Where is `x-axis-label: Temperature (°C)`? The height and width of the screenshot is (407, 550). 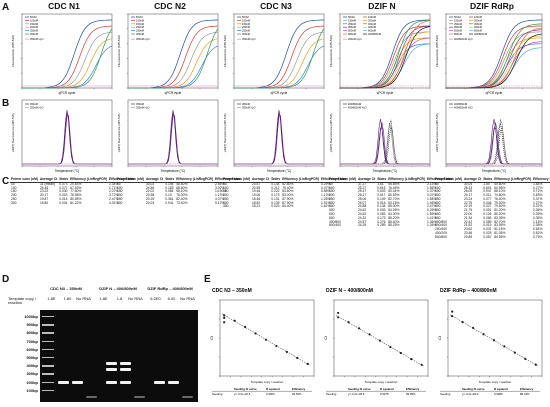
x-axis-label: Temperature (°C) is located at coordinates (385, 171).